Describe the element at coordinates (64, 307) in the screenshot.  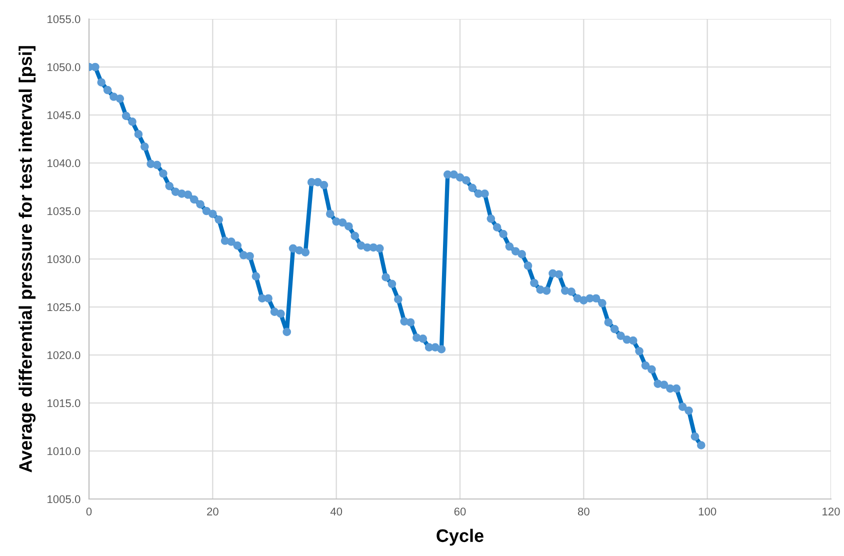
I see `y-tick-label: 1025.0` at that location.